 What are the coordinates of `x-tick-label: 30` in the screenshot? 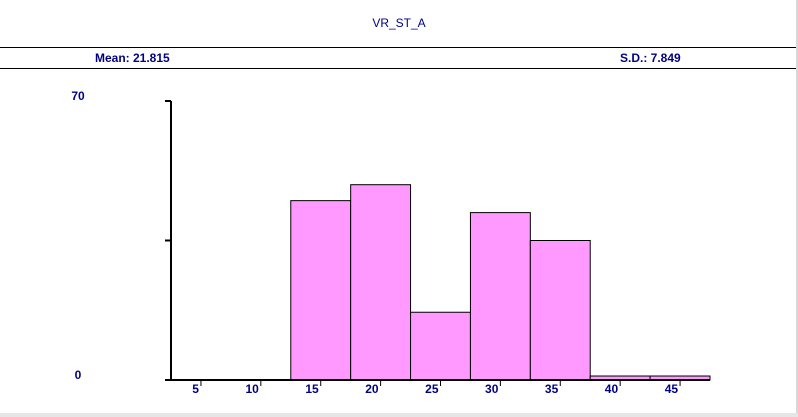 It's located at (492, 389).